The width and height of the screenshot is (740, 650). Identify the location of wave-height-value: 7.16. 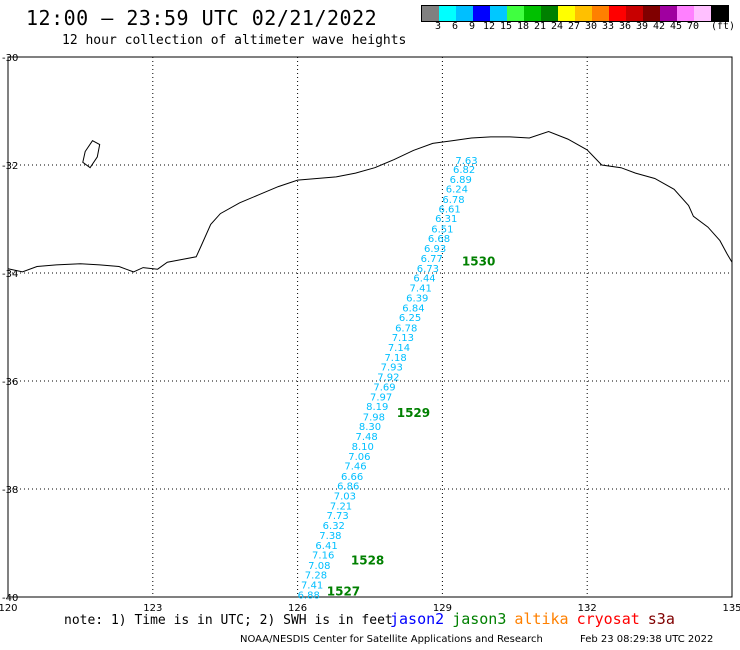
(323, 556).